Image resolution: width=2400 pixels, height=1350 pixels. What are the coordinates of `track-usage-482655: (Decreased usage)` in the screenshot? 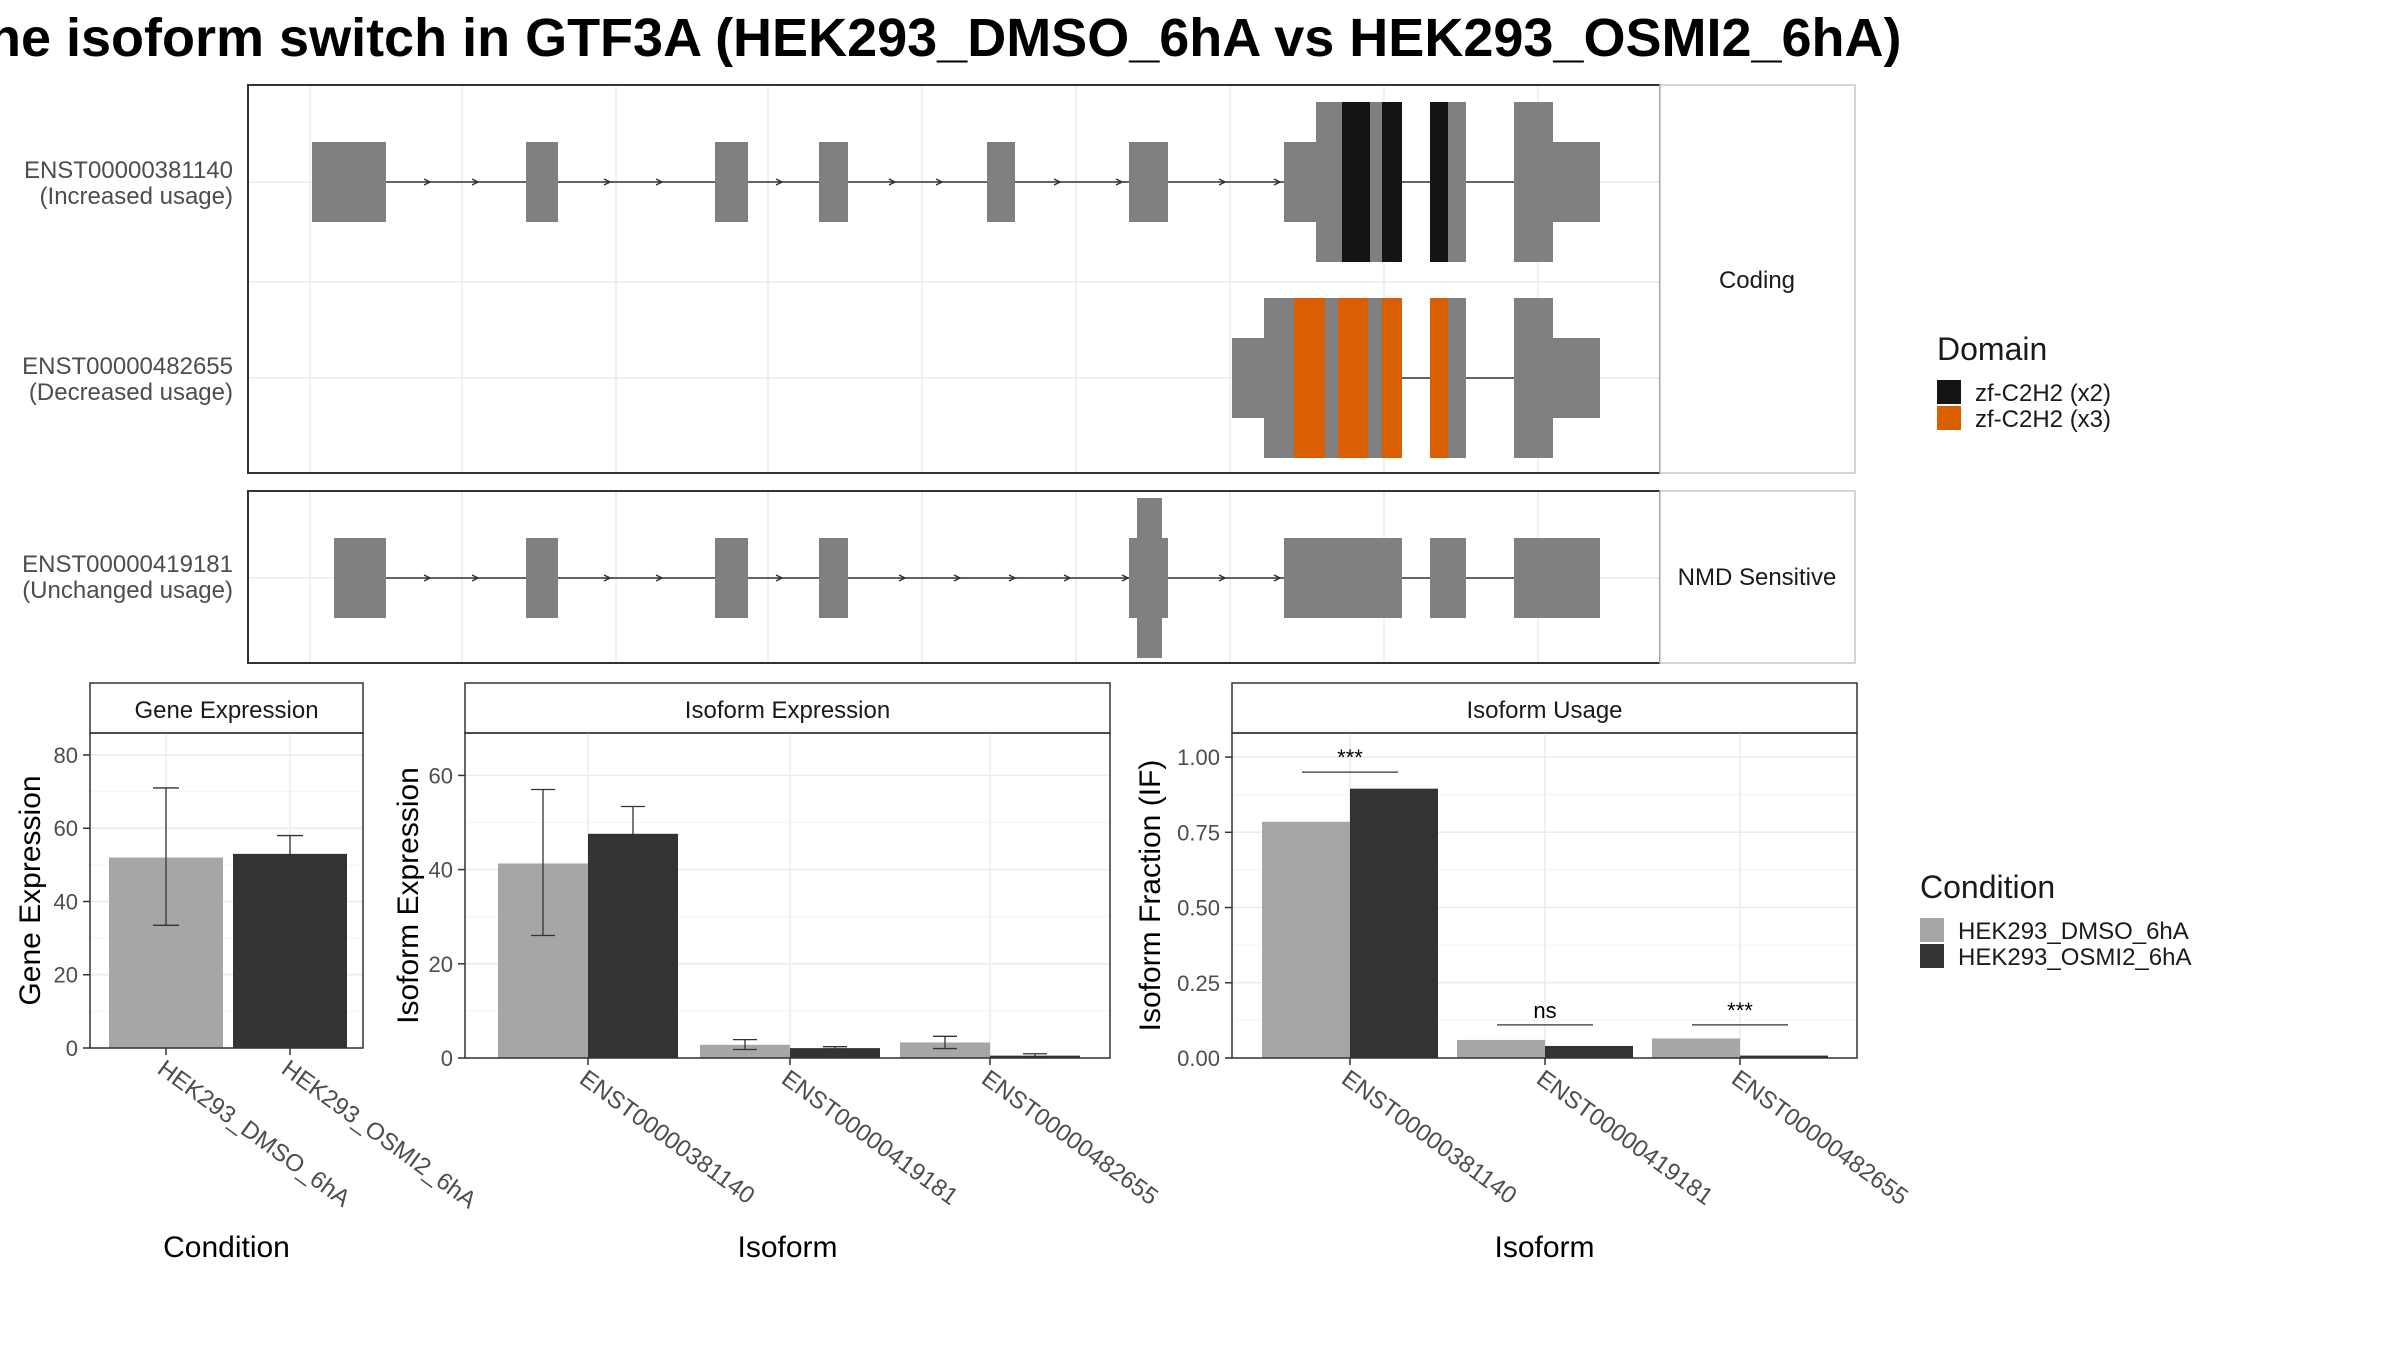 It's located at (131, 392).